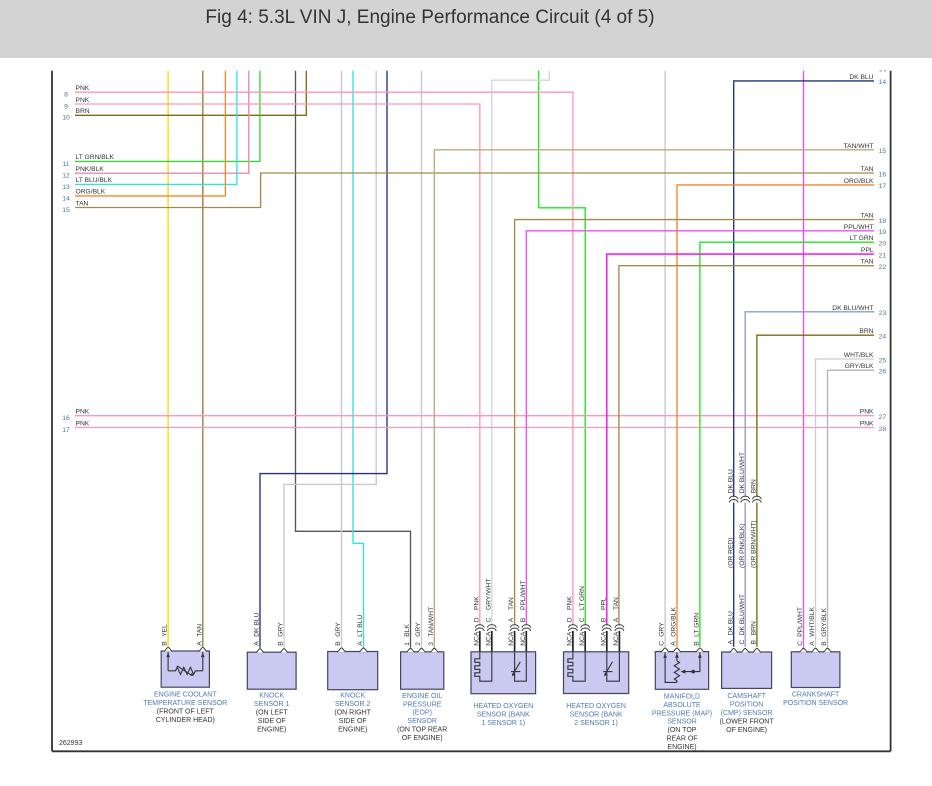 This screenshot has width=932, height=786. Describe the element at coordinates (422, 730) in the screenshot. I see `svg-text: (ON TOP REAR` at that location.